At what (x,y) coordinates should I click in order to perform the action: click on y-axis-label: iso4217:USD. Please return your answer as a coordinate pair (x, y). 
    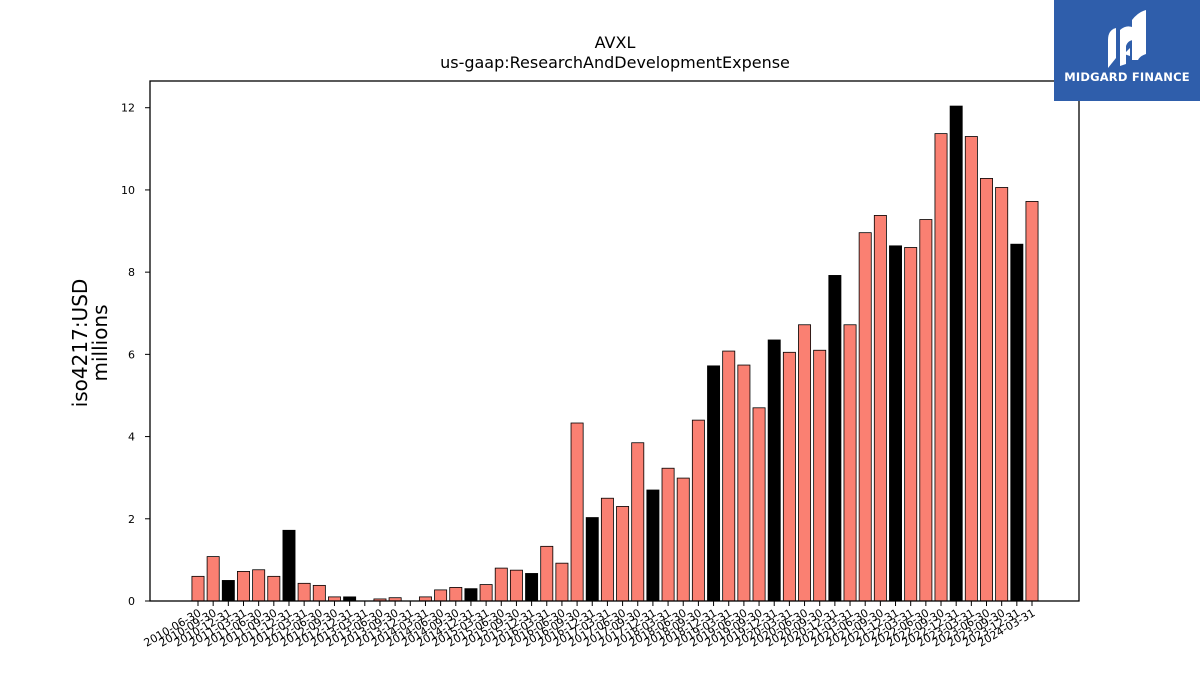
    Looking at the image, I should click on (80, 343).